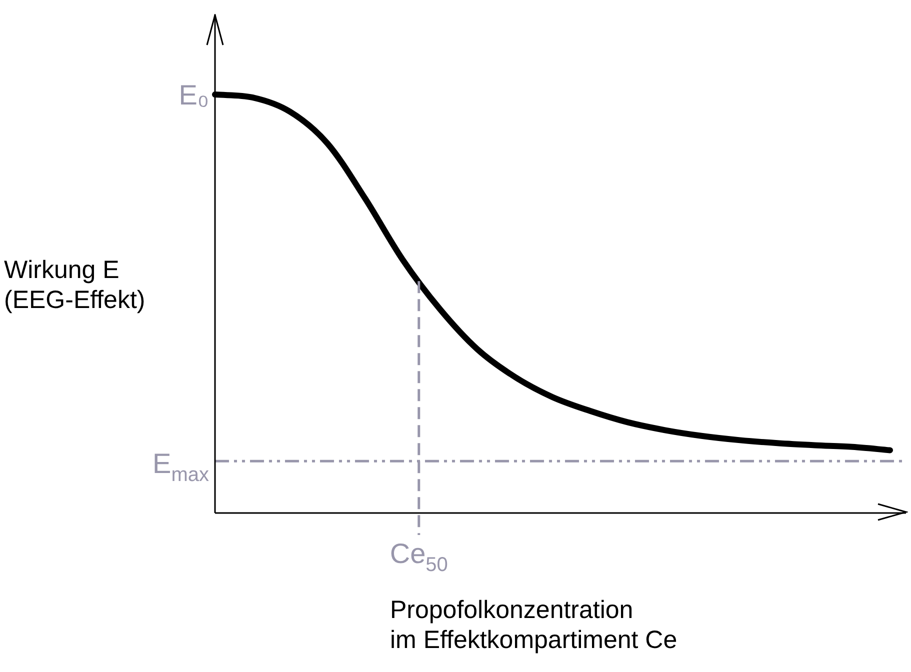 The width and height of the screenshot is (911, 672). What do you see at coordinates (193, 95) in the screenshot?
I see `text: E₀` at bounding box center [193, 95].